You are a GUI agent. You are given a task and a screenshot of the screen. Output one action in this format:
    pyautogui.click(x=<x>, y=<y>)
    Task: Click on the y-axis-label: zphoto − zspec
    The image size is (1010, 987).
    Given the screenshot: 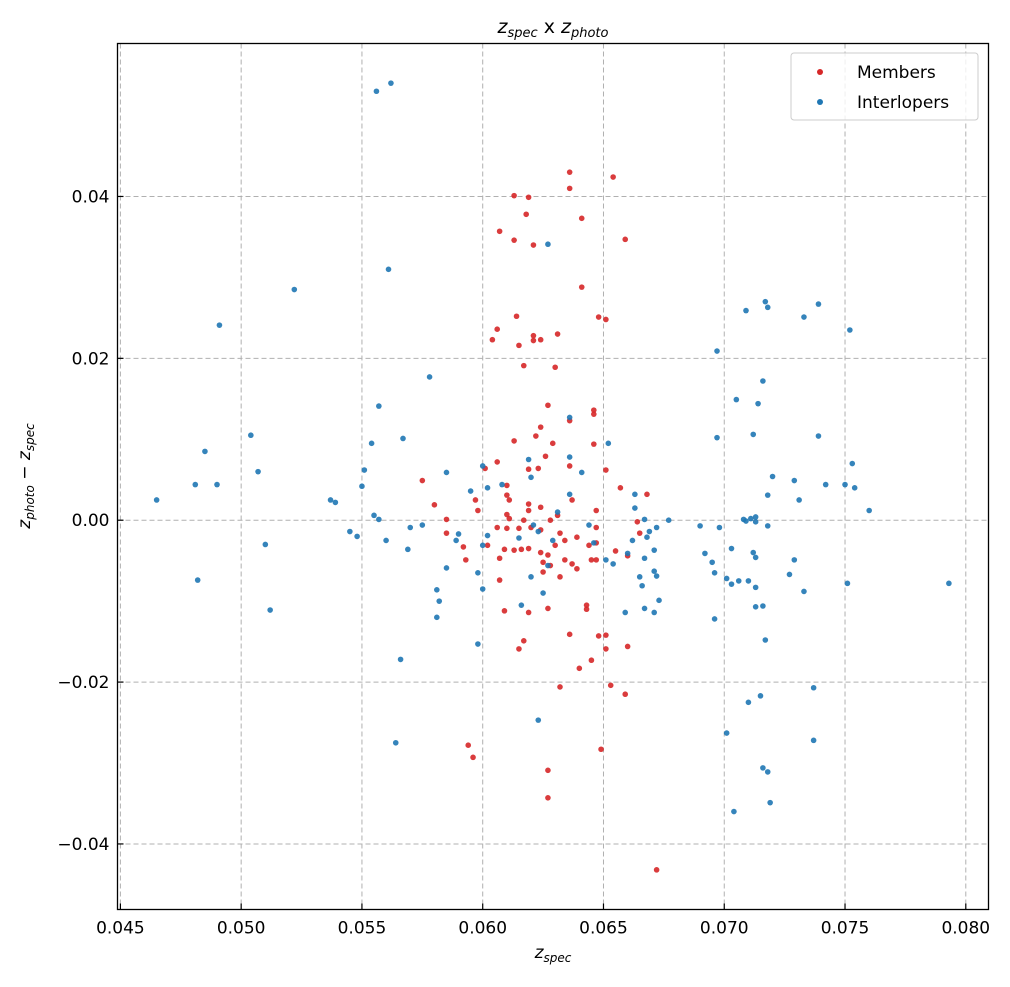 What is the action you would take?
    pyautogui.click(x=26, y=476)
    